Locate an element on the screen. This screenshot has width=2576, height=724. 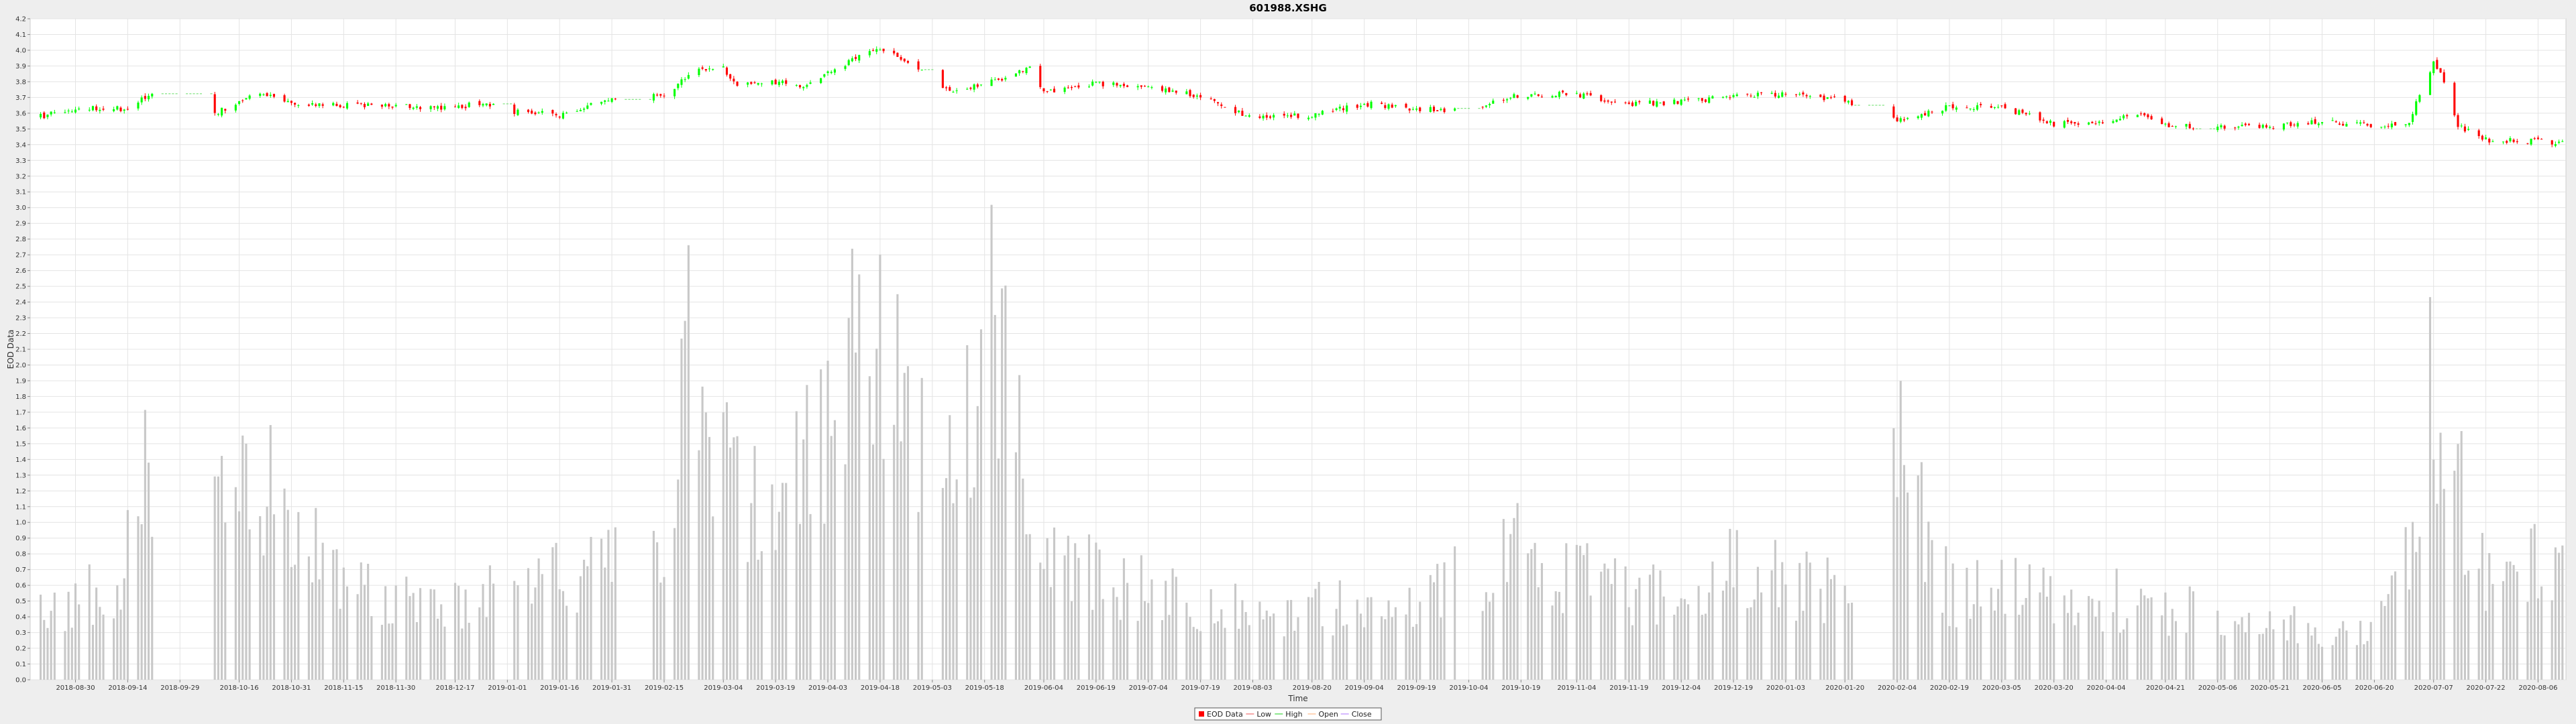
y-tick-label: 2.7 is located at coordinates (20, 256).